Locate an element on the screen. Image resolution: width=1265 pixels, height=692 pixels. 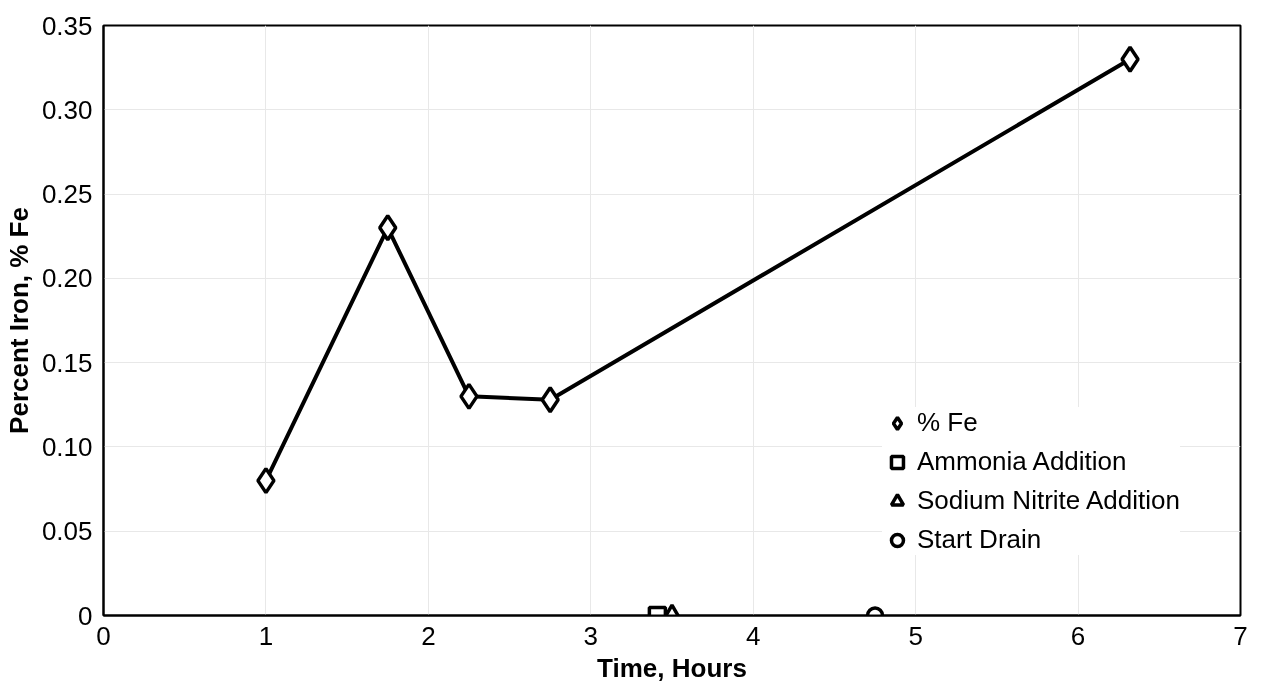
y-tick-label: 0.15 is located at coordinates (67, 362).